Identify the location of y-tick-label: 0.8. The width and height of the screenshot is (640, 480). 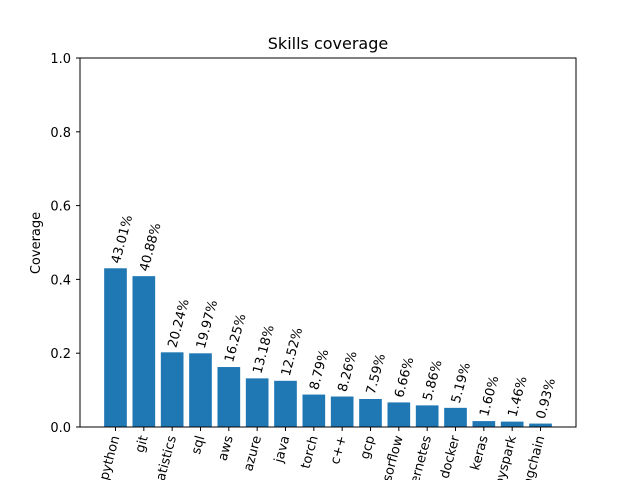
(60, 133).